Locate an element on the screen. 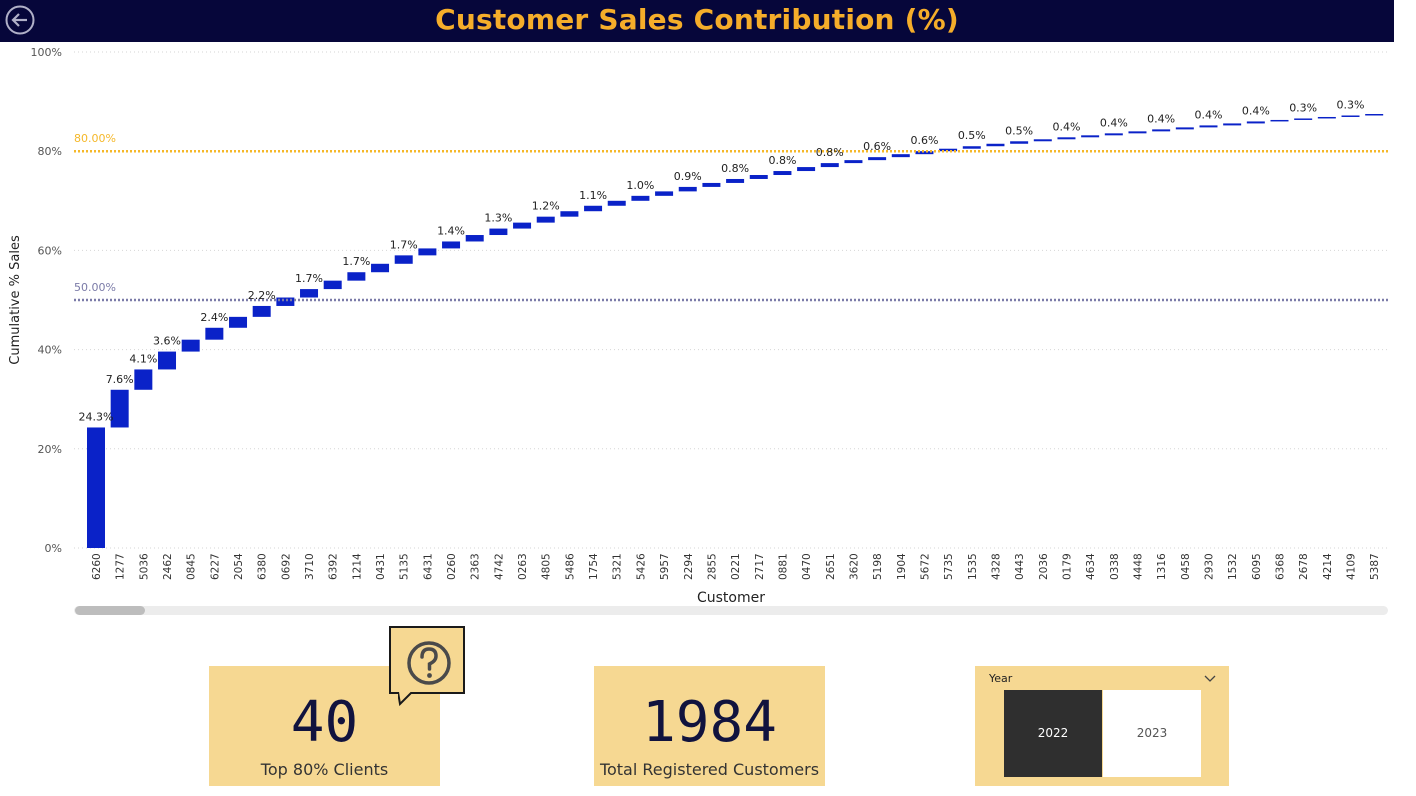 The width and height of the screenshot is (1416, 796). x-tick-label: 4328 is located at coordinates (996, 566).